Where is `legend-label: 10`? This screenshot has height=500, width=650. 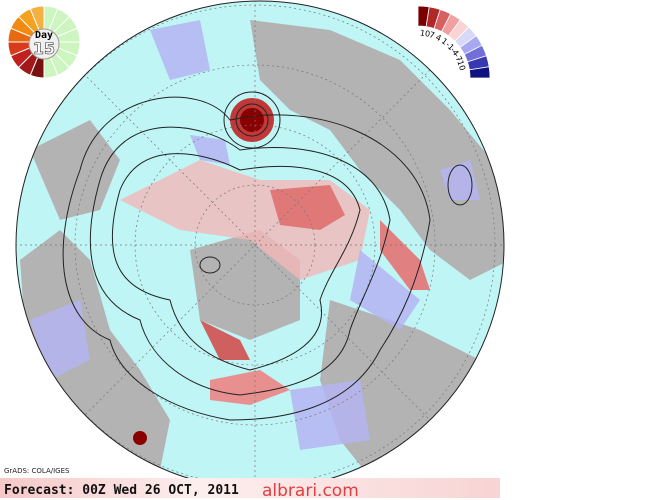
legend-label: 10 is located at coordinates (424, 33).